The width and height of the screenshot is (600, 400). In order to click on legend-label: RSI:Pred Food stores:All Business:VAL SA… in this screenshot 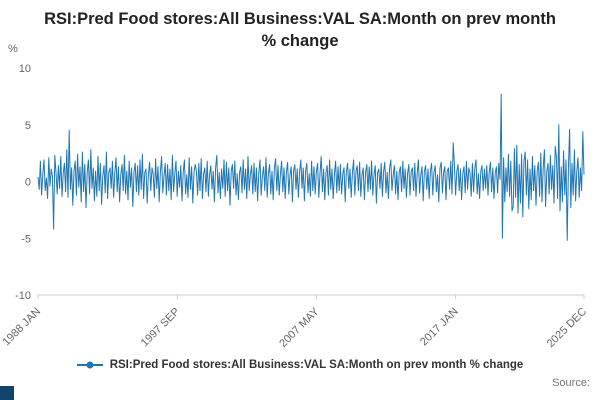, I will do `click(316, 365)`.